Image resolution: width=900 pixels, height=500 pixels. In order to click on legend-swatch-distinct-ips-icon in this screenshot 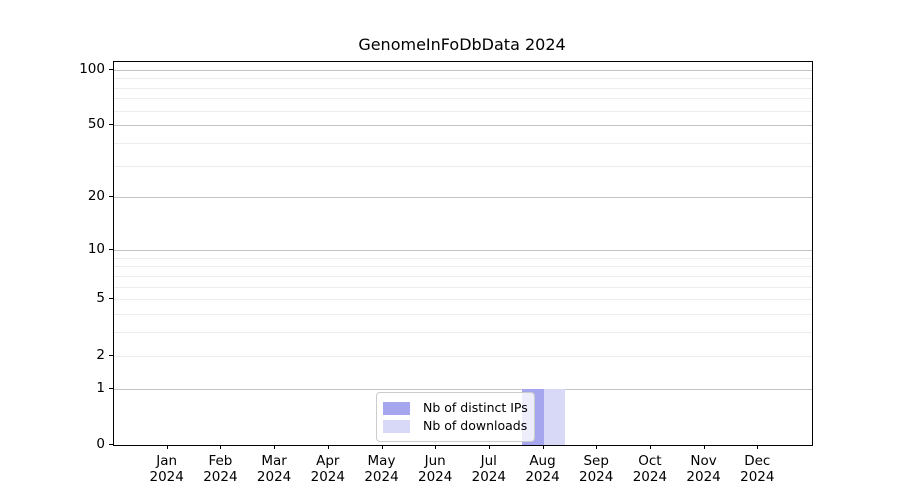, I will do `click(396, 408)`.